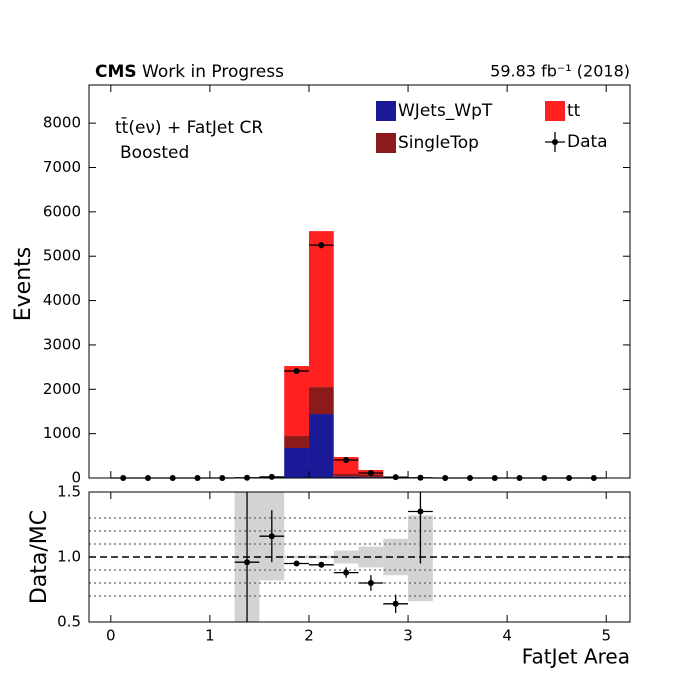  Describe the element at coordinates (555, 142) in the screenshot. I see `legend-marker` at that location.